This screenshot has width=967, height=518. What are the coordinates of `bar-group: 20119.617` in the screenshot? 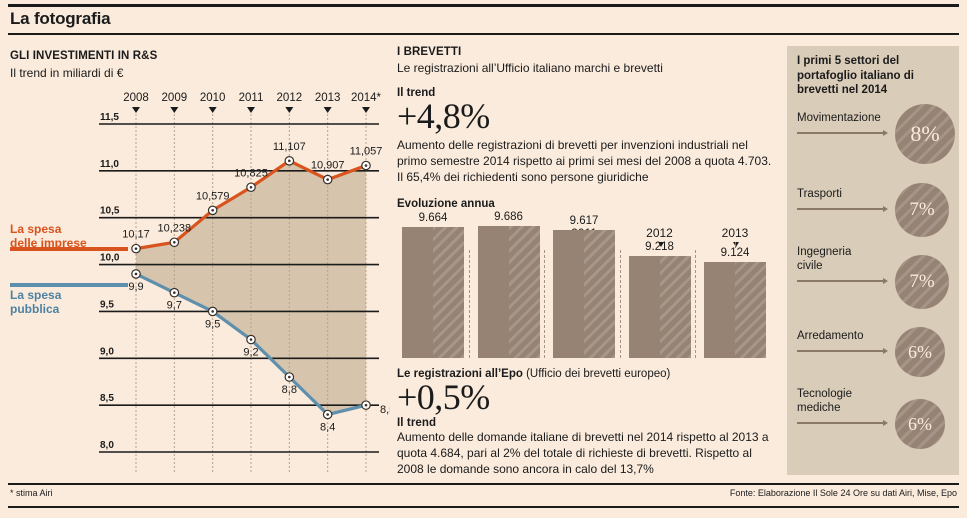 It's located at (584, 286).